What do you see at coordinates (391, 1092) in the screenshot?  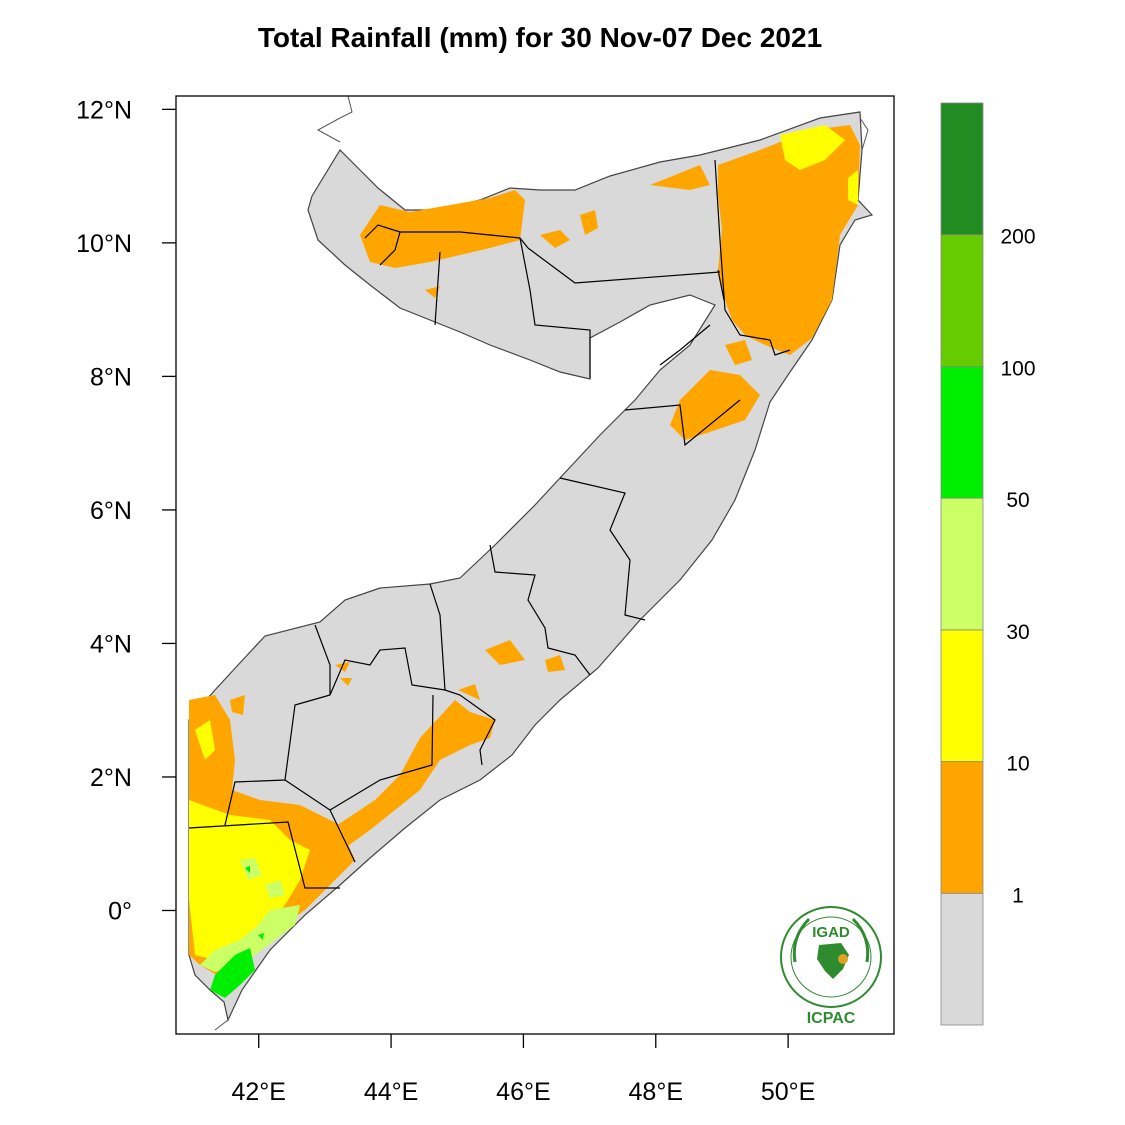 I see `x-tick-label: 44°E` at bounding box center [391, 1092].